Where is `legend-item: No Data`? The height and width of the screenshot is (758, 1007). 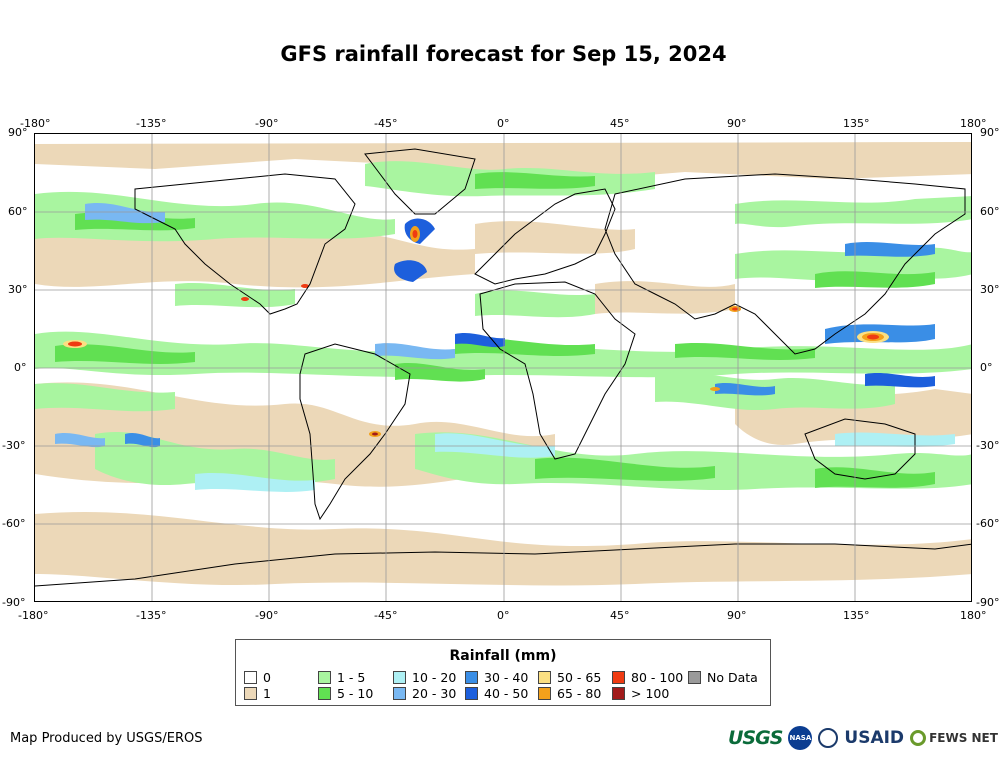
legend-item: No Data is located at coordinates (723, 677).